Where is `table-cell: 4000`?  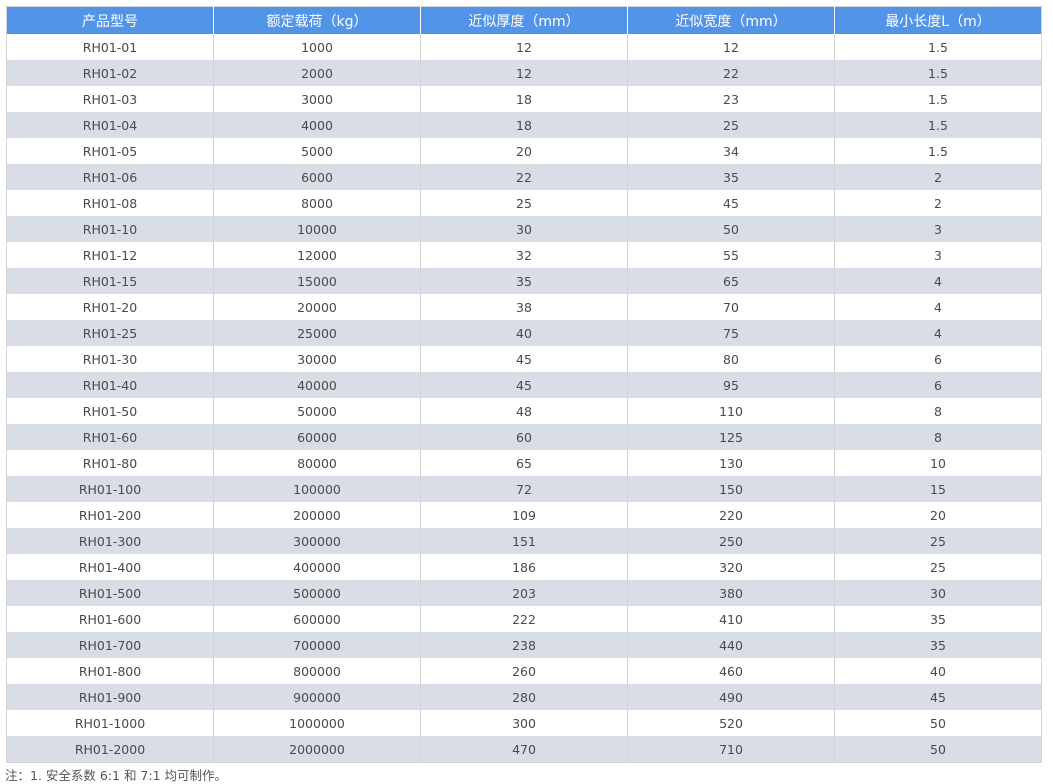 table-cell: 4000 is located at coordinates (317, 125).